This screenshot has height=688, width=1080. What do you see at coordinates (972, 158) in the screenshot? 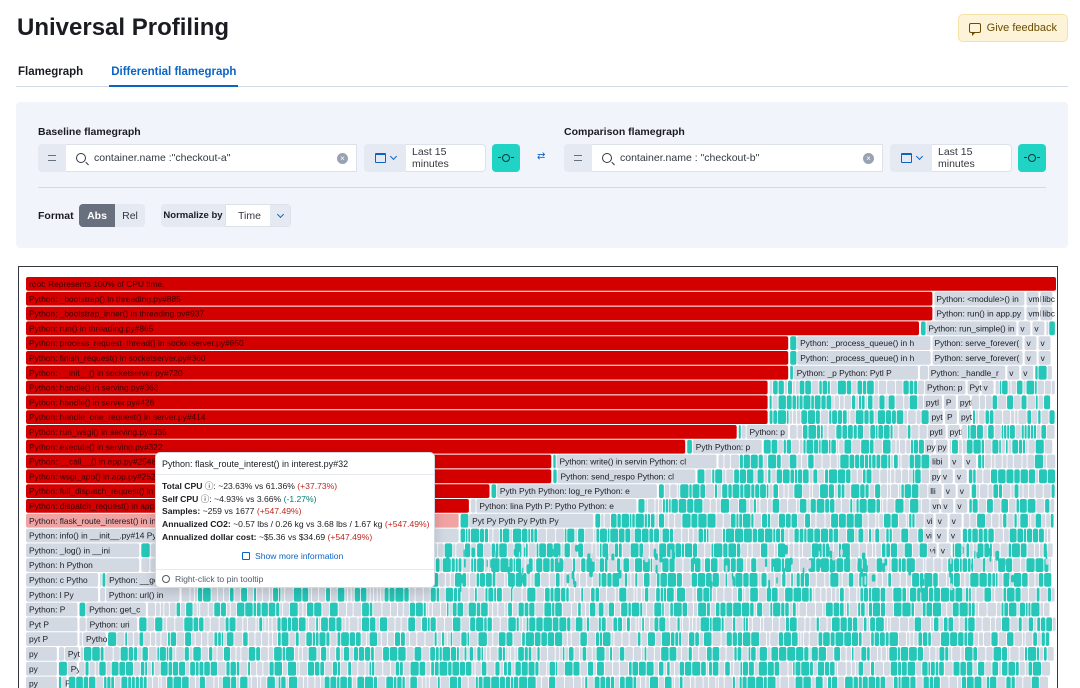
I see `comparison-time-range: Last 15 minutes` at bounding box center [972, 158].